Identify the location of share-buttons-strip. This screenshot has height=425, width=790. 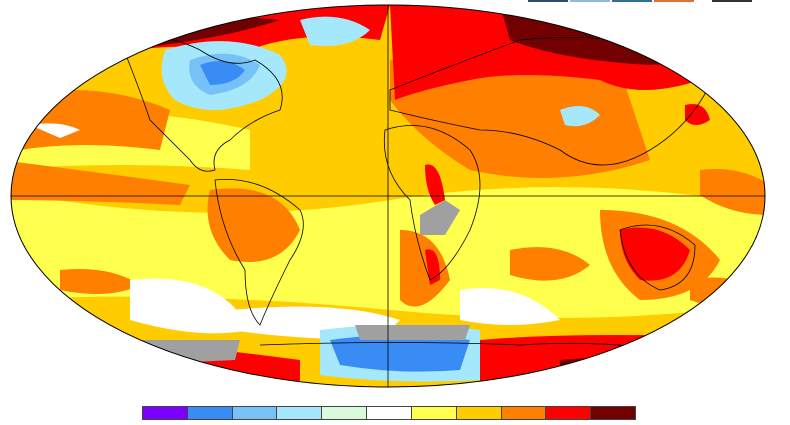
(659, 1).